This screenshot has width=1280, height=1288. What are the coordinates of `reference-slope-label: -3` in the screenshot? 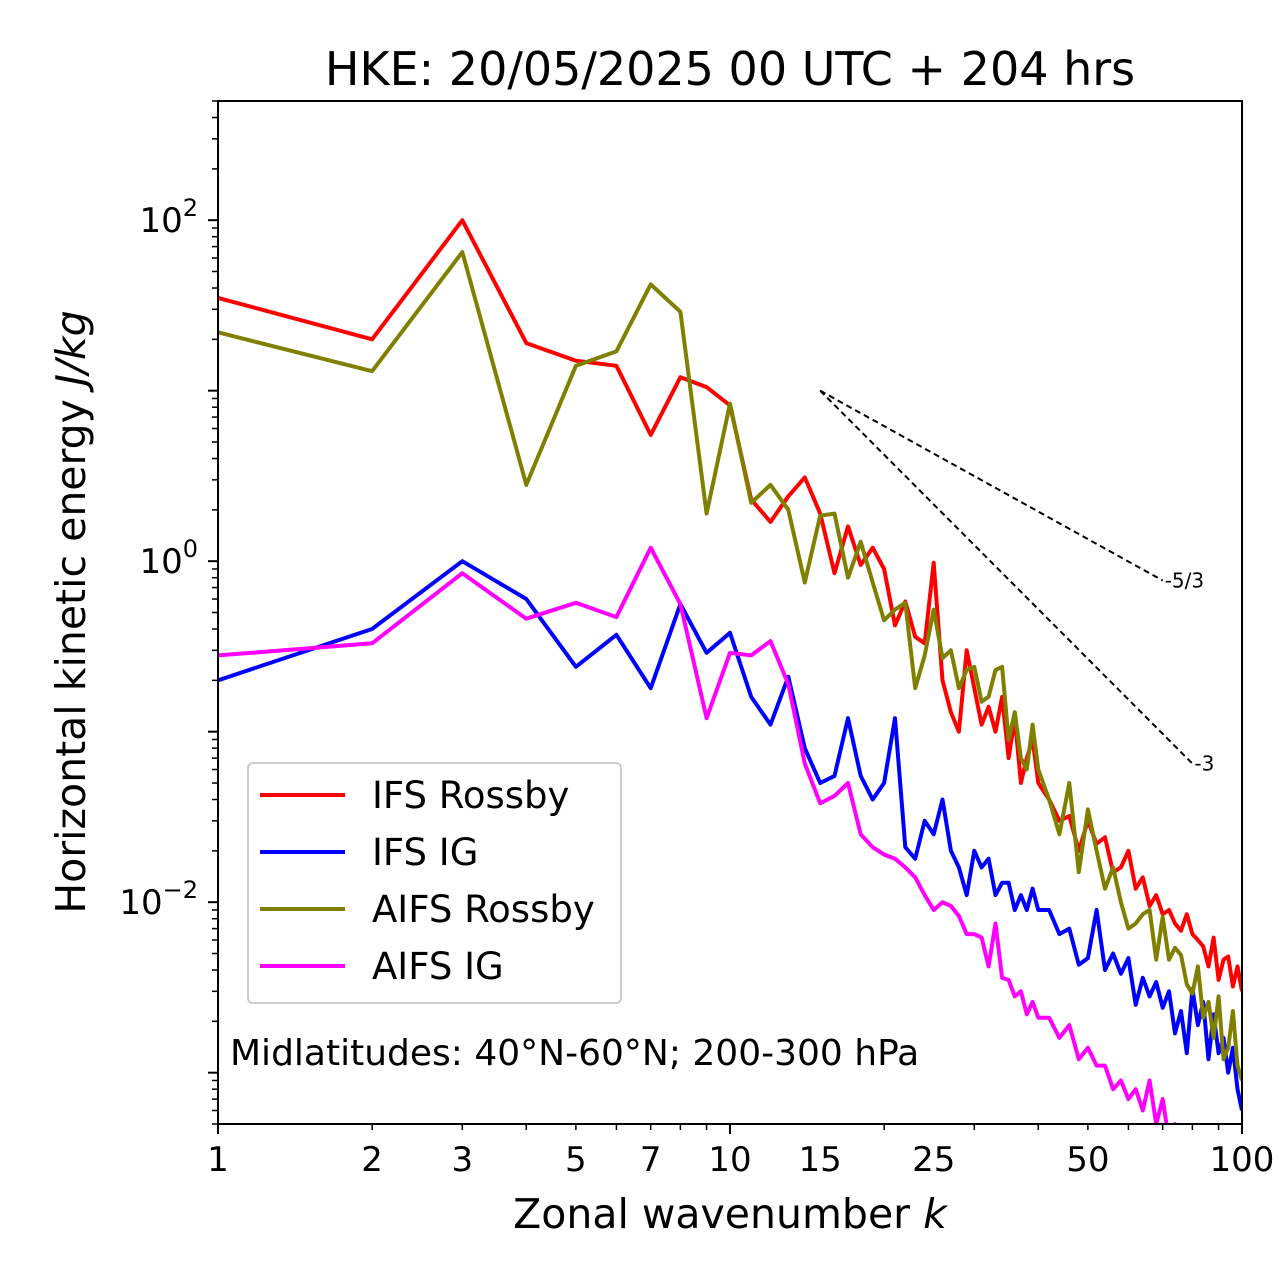 It's located at (1204, 764).